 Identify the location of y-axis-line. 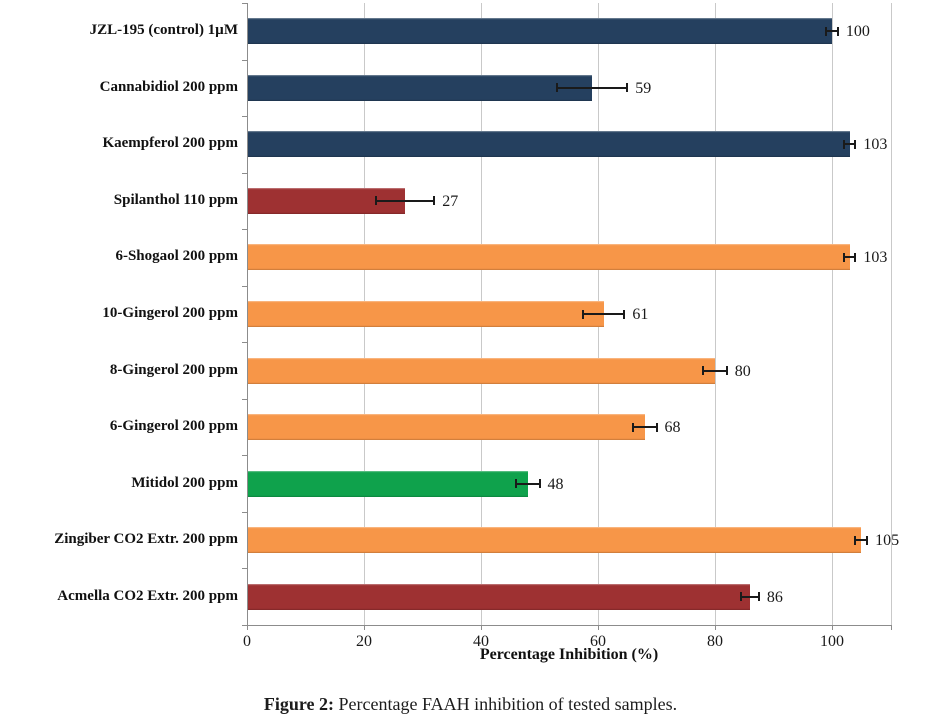
(247, 314).